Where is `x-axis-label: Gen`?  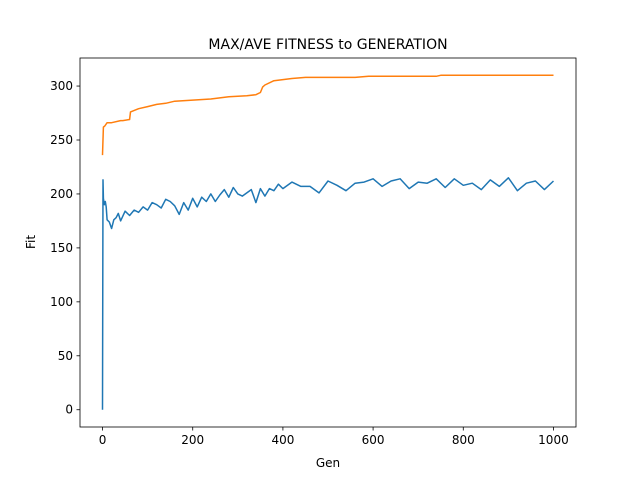
x-axis-label: Gen is located at coordinates (328, 463).